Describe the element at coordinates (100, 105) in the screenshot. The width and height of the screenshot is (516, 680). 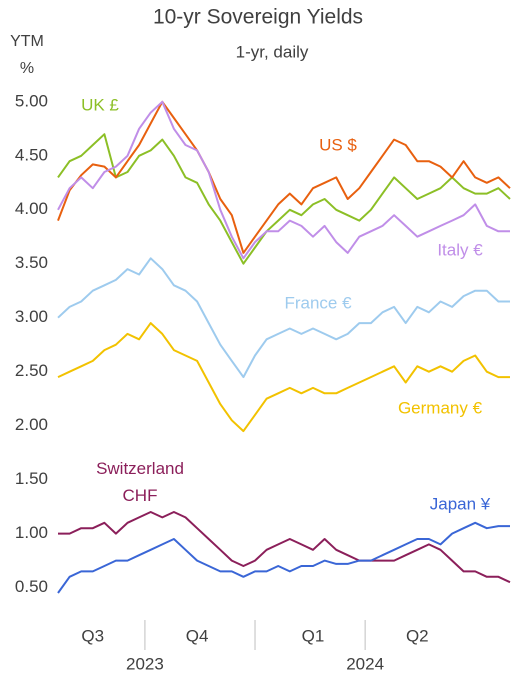
I see `series-label: UK £` at that location.